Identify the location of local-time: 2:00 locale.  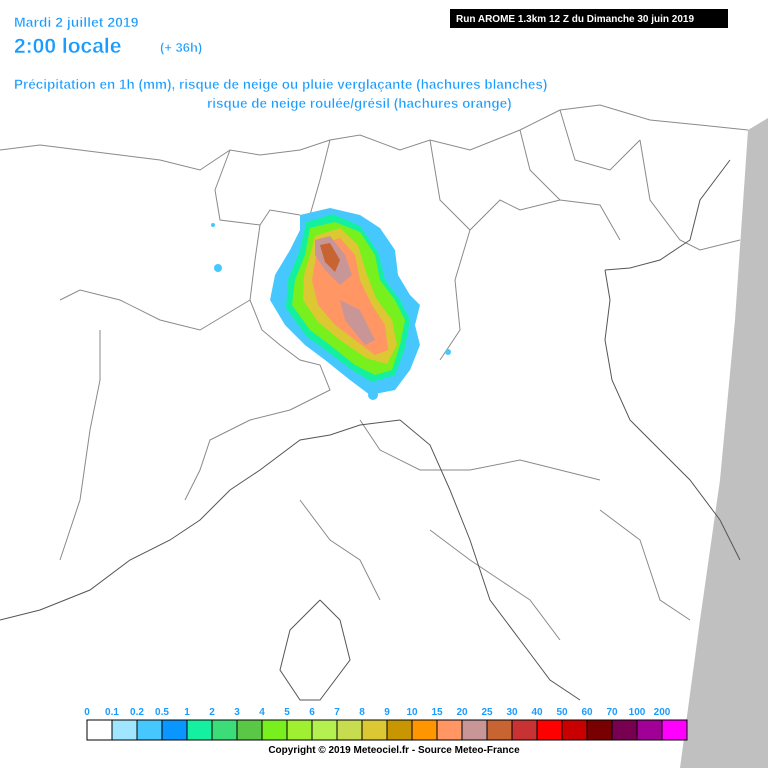
(67, 46).